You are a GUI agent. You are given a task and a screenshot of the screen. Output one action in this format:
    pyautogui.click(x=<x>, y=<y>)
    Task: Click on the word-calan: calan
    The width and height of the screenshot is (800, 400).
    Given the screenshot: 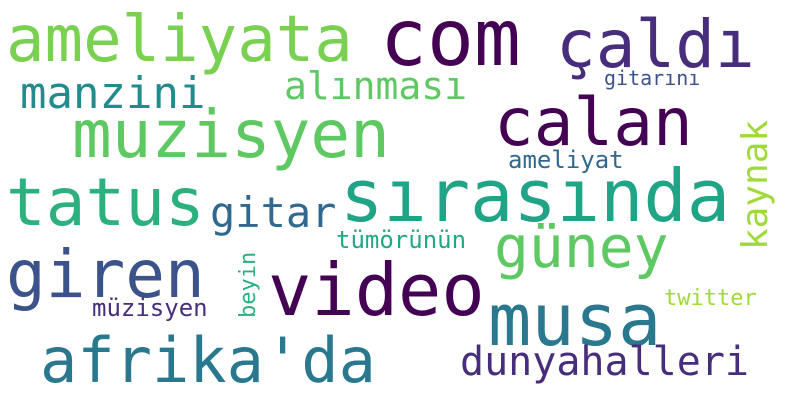 What is the action you would take?
    pyautogui.click(x=593, y=122)
    